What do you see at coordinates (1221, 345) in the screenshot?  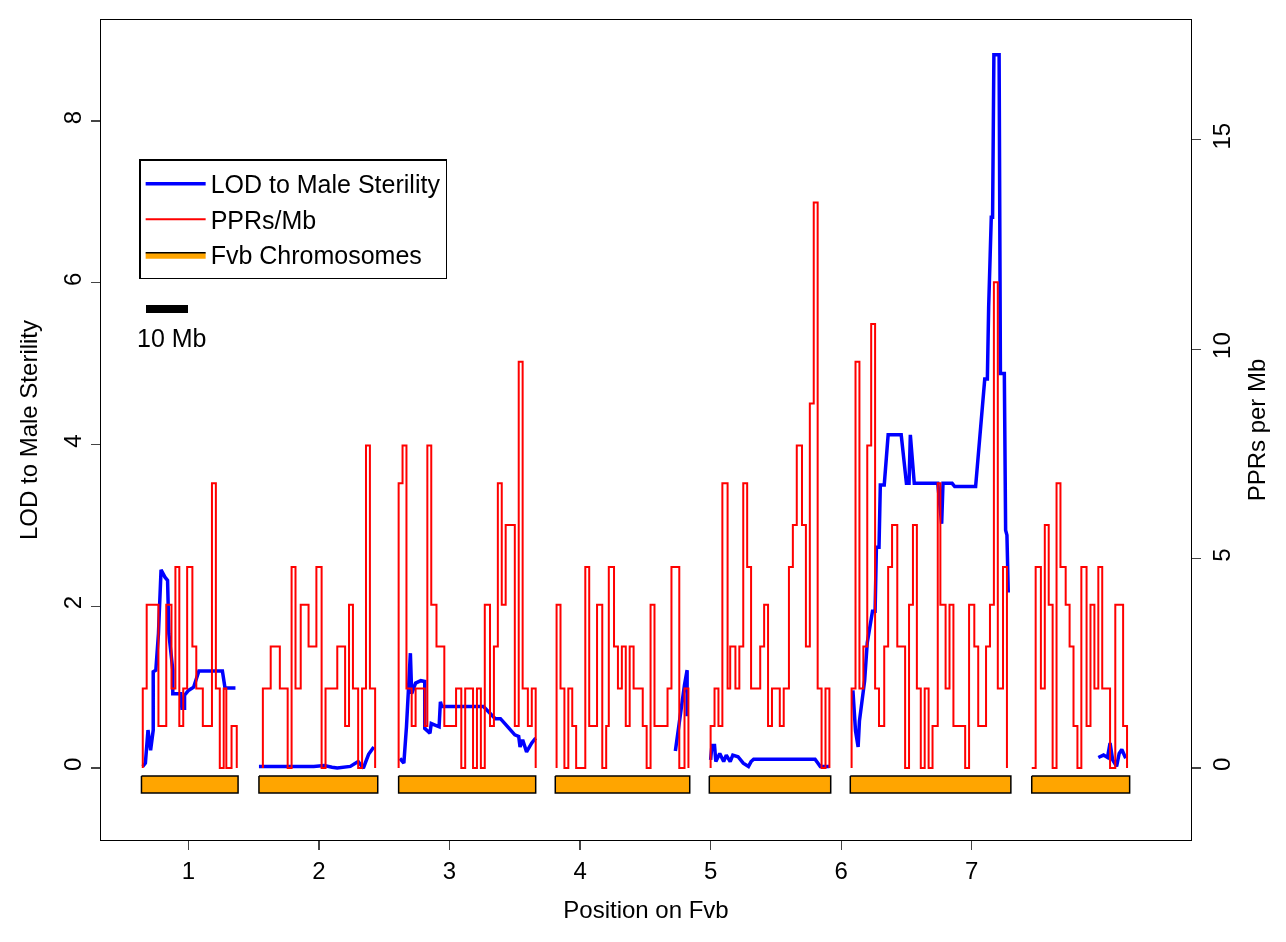 I see `y2-tick-label: 10` at bounding box center [1221, 345].